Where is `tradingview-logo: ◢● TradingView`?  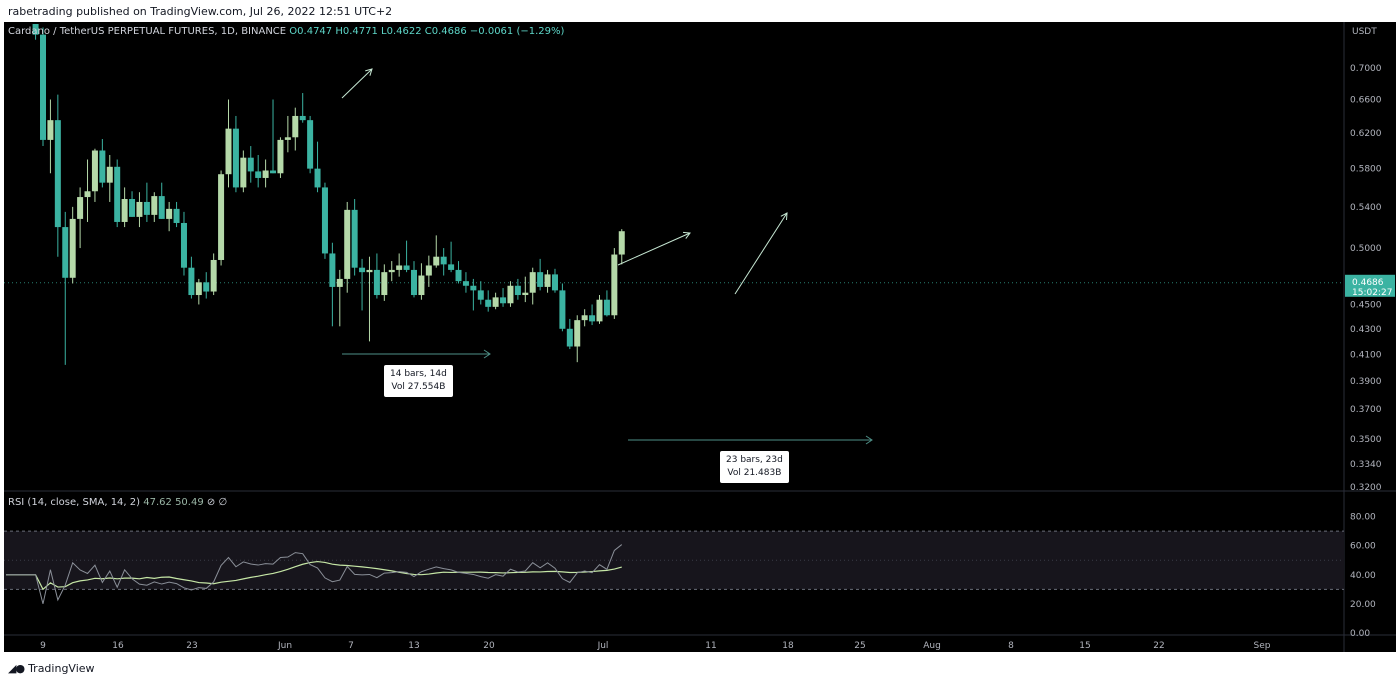
tradingview-logo: ◢● TradingView is located at coordinates (51, 668).